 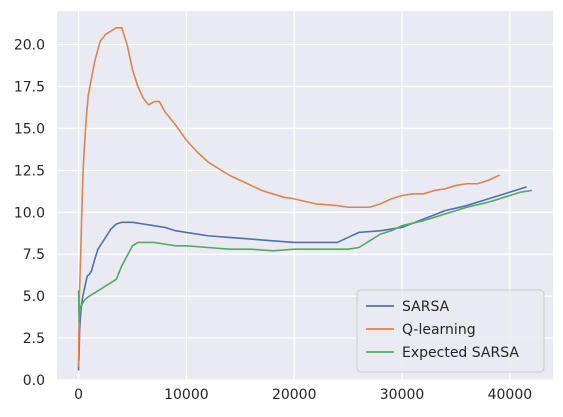 I want to click on y-tick-label: 17.5, so click(x=29, y=87).